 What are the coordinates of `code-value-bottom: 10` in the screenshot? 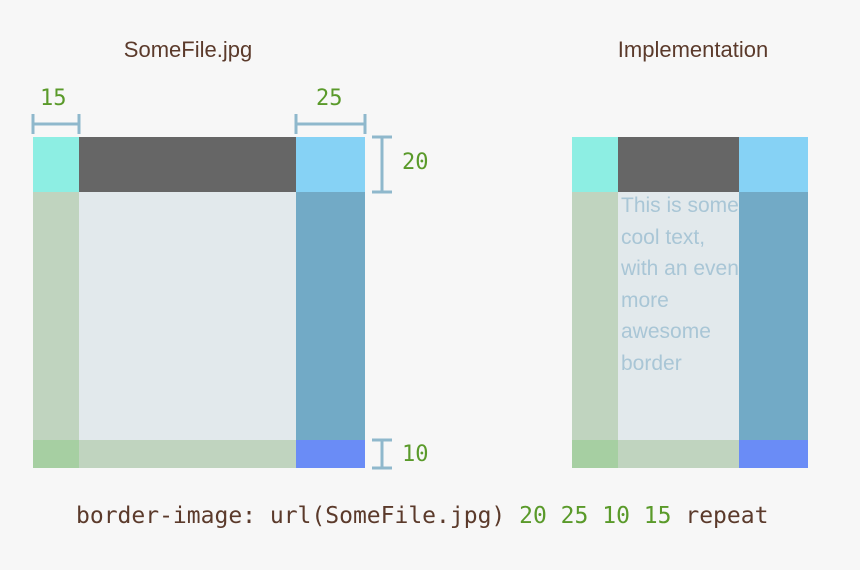 It's located at (616, 516).